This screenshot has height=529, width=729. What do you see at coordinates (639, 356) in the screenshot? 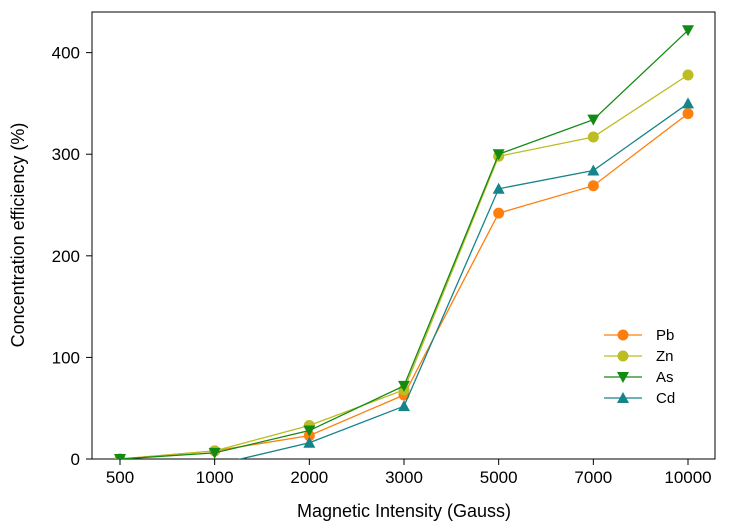
I see `legend-item-zn: Zn` at bounding box center [639, 356].